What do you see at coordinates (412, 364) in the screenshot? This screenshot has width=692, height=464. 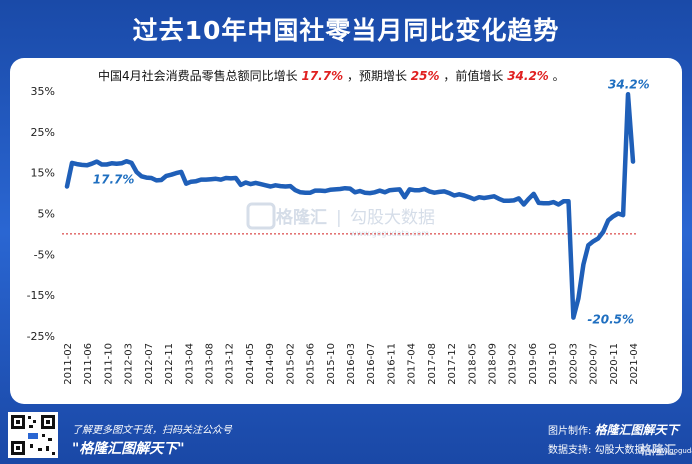 I see `x-tick-label: 2017-04` at bounding box center [412, 364].